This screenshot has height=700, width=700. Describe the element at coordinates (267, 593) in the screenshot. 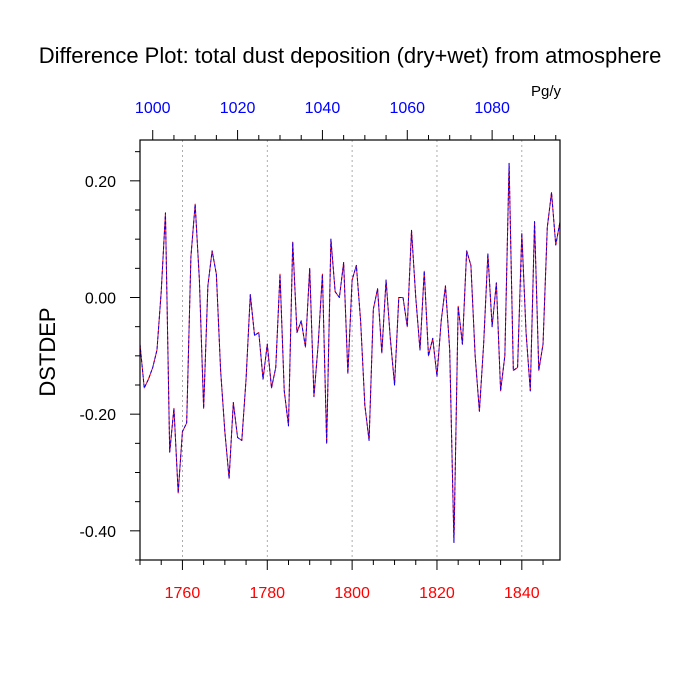

I see `x-tick-label: 1780` at that location.